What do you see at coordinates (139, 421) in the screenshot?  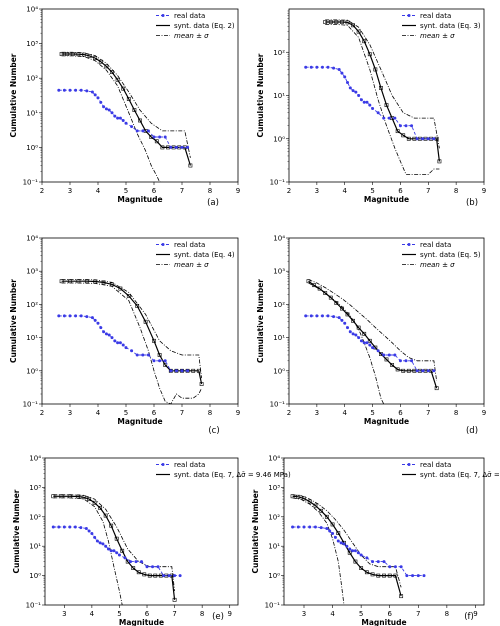 I see `x-axis-label: Magnitude` at bounding box center [139, 421].